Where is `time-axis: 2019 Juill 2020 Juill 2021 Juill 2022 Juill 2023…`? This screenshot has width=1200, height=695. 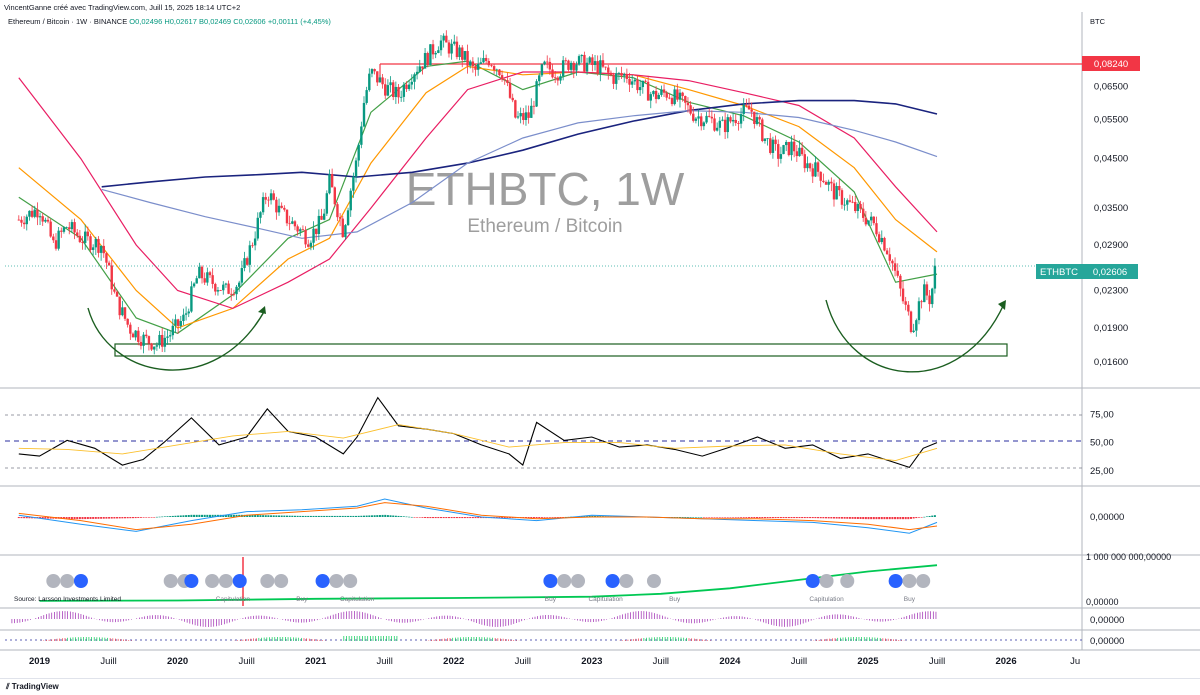 time-axis: 2019 Juill 2020 Juill 2021 Juill 2022 Juill 2023… is located at coordinates (554, 661).